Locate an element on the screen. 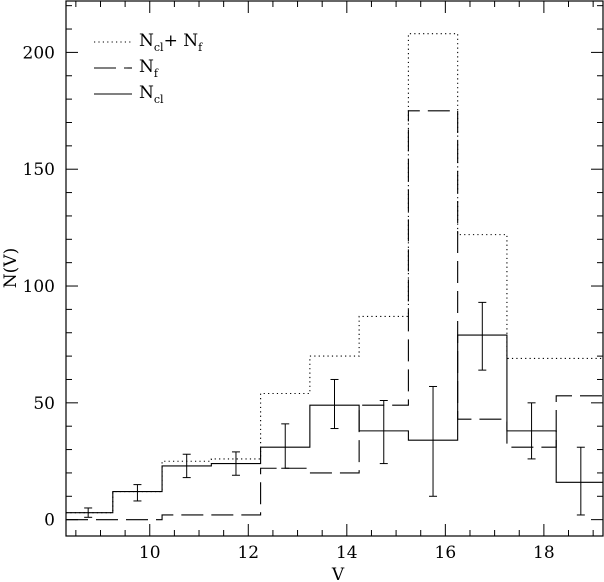  y-tick-label: 150 is located at coordinates (39, 170).